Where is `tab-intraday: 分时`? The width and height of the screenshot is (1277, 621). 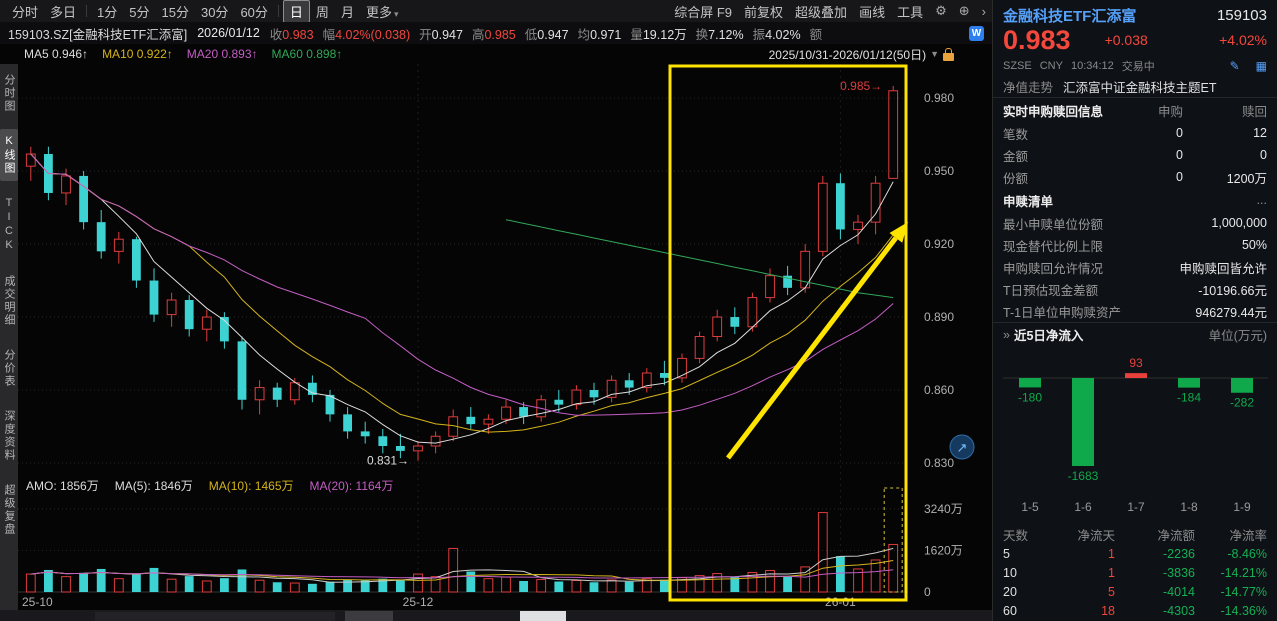
tab-intraday: 分时 is located at coordinates (25, 12).